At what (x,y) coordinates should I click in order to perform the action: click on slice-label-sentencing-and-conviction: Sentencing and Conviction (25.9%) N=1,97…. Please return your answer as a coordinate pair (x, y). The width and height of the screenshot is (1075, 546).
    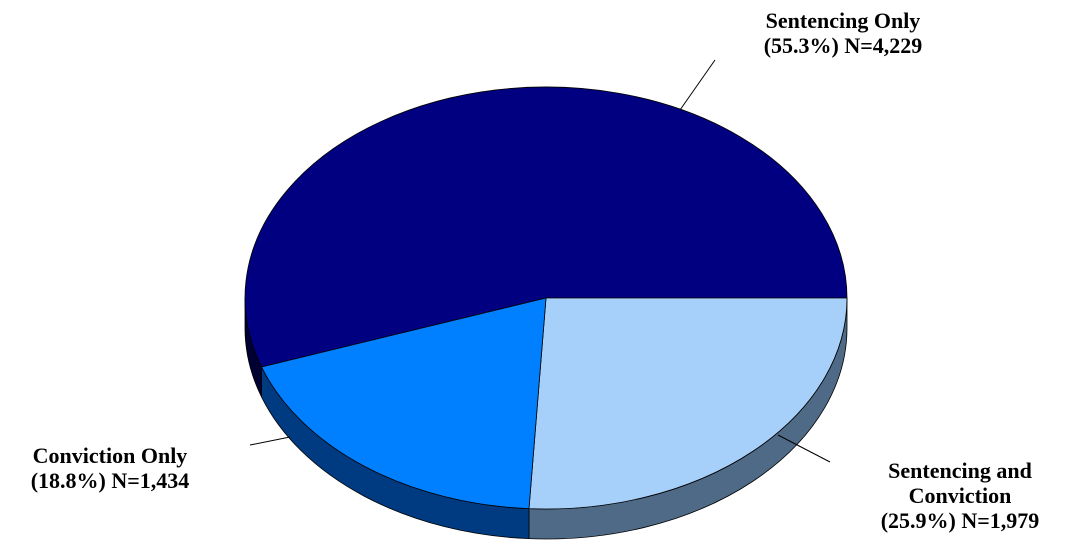
    Looking at the image, I should click on (960, 495).